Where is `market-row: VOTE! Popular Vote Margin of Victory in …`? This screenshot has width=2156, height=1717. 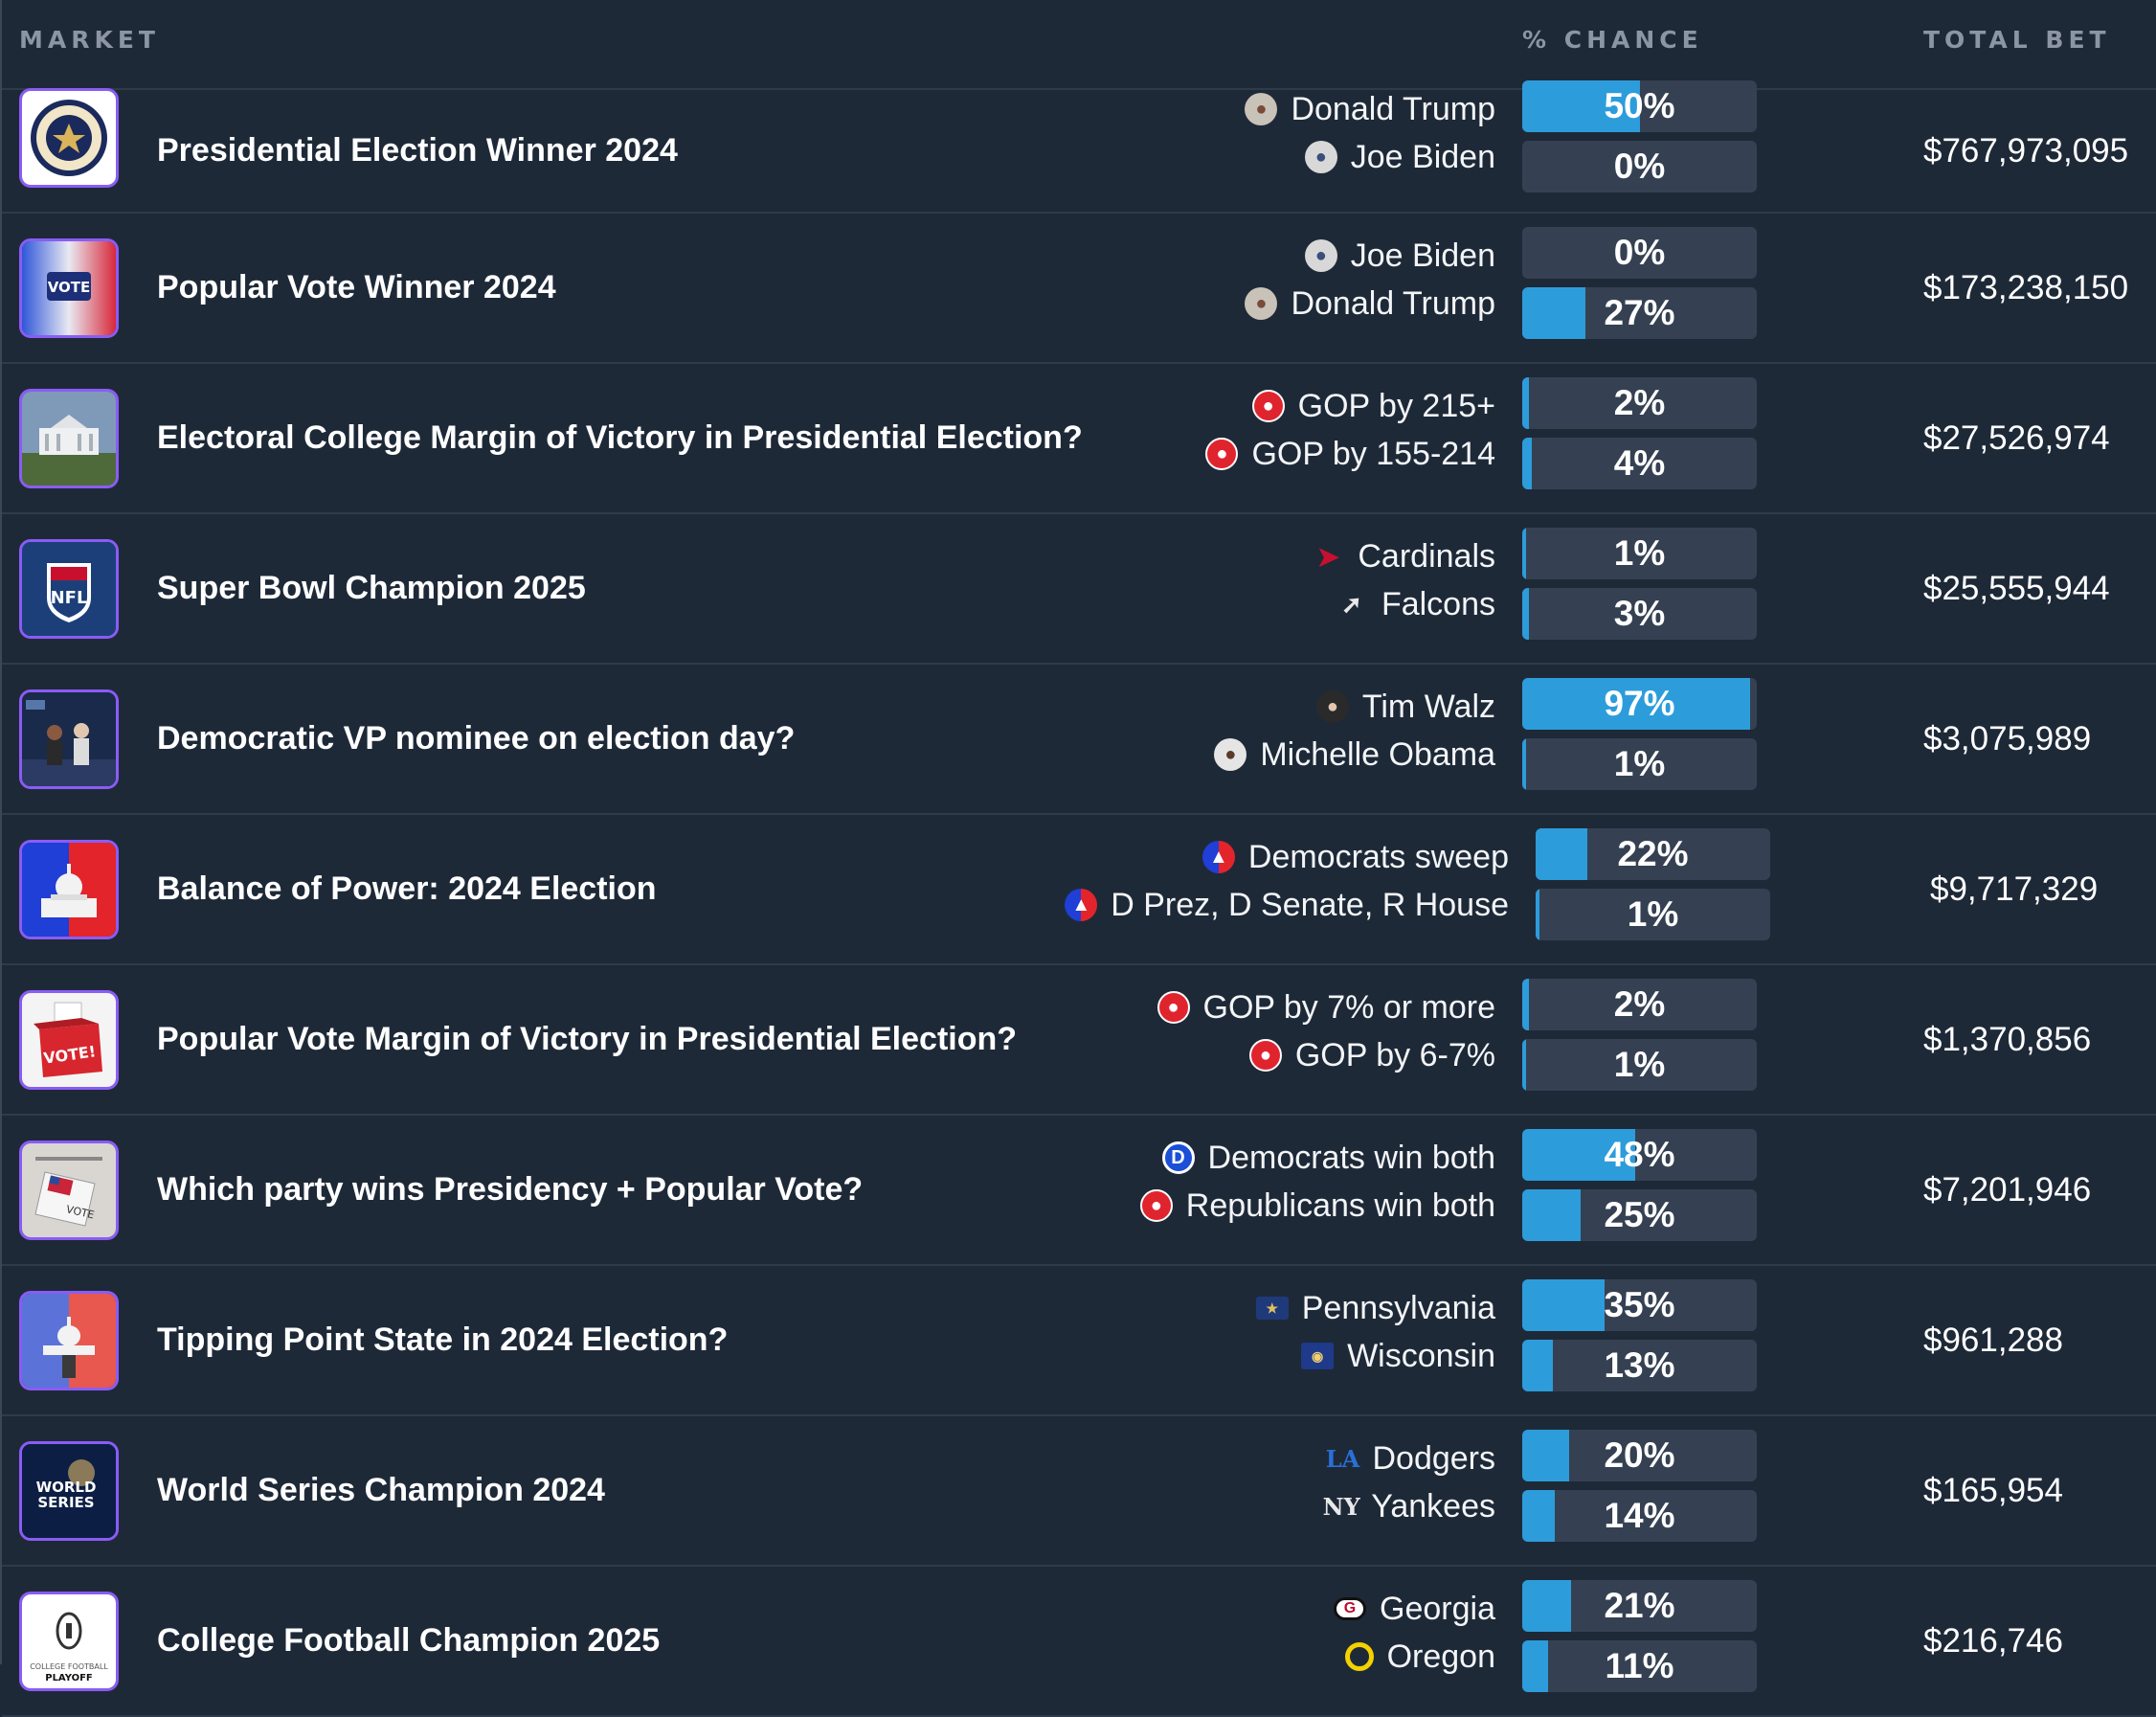 market-row: VOTE! Popular Vote Margin of Victory in … is located at coordinates (1079, 1040).